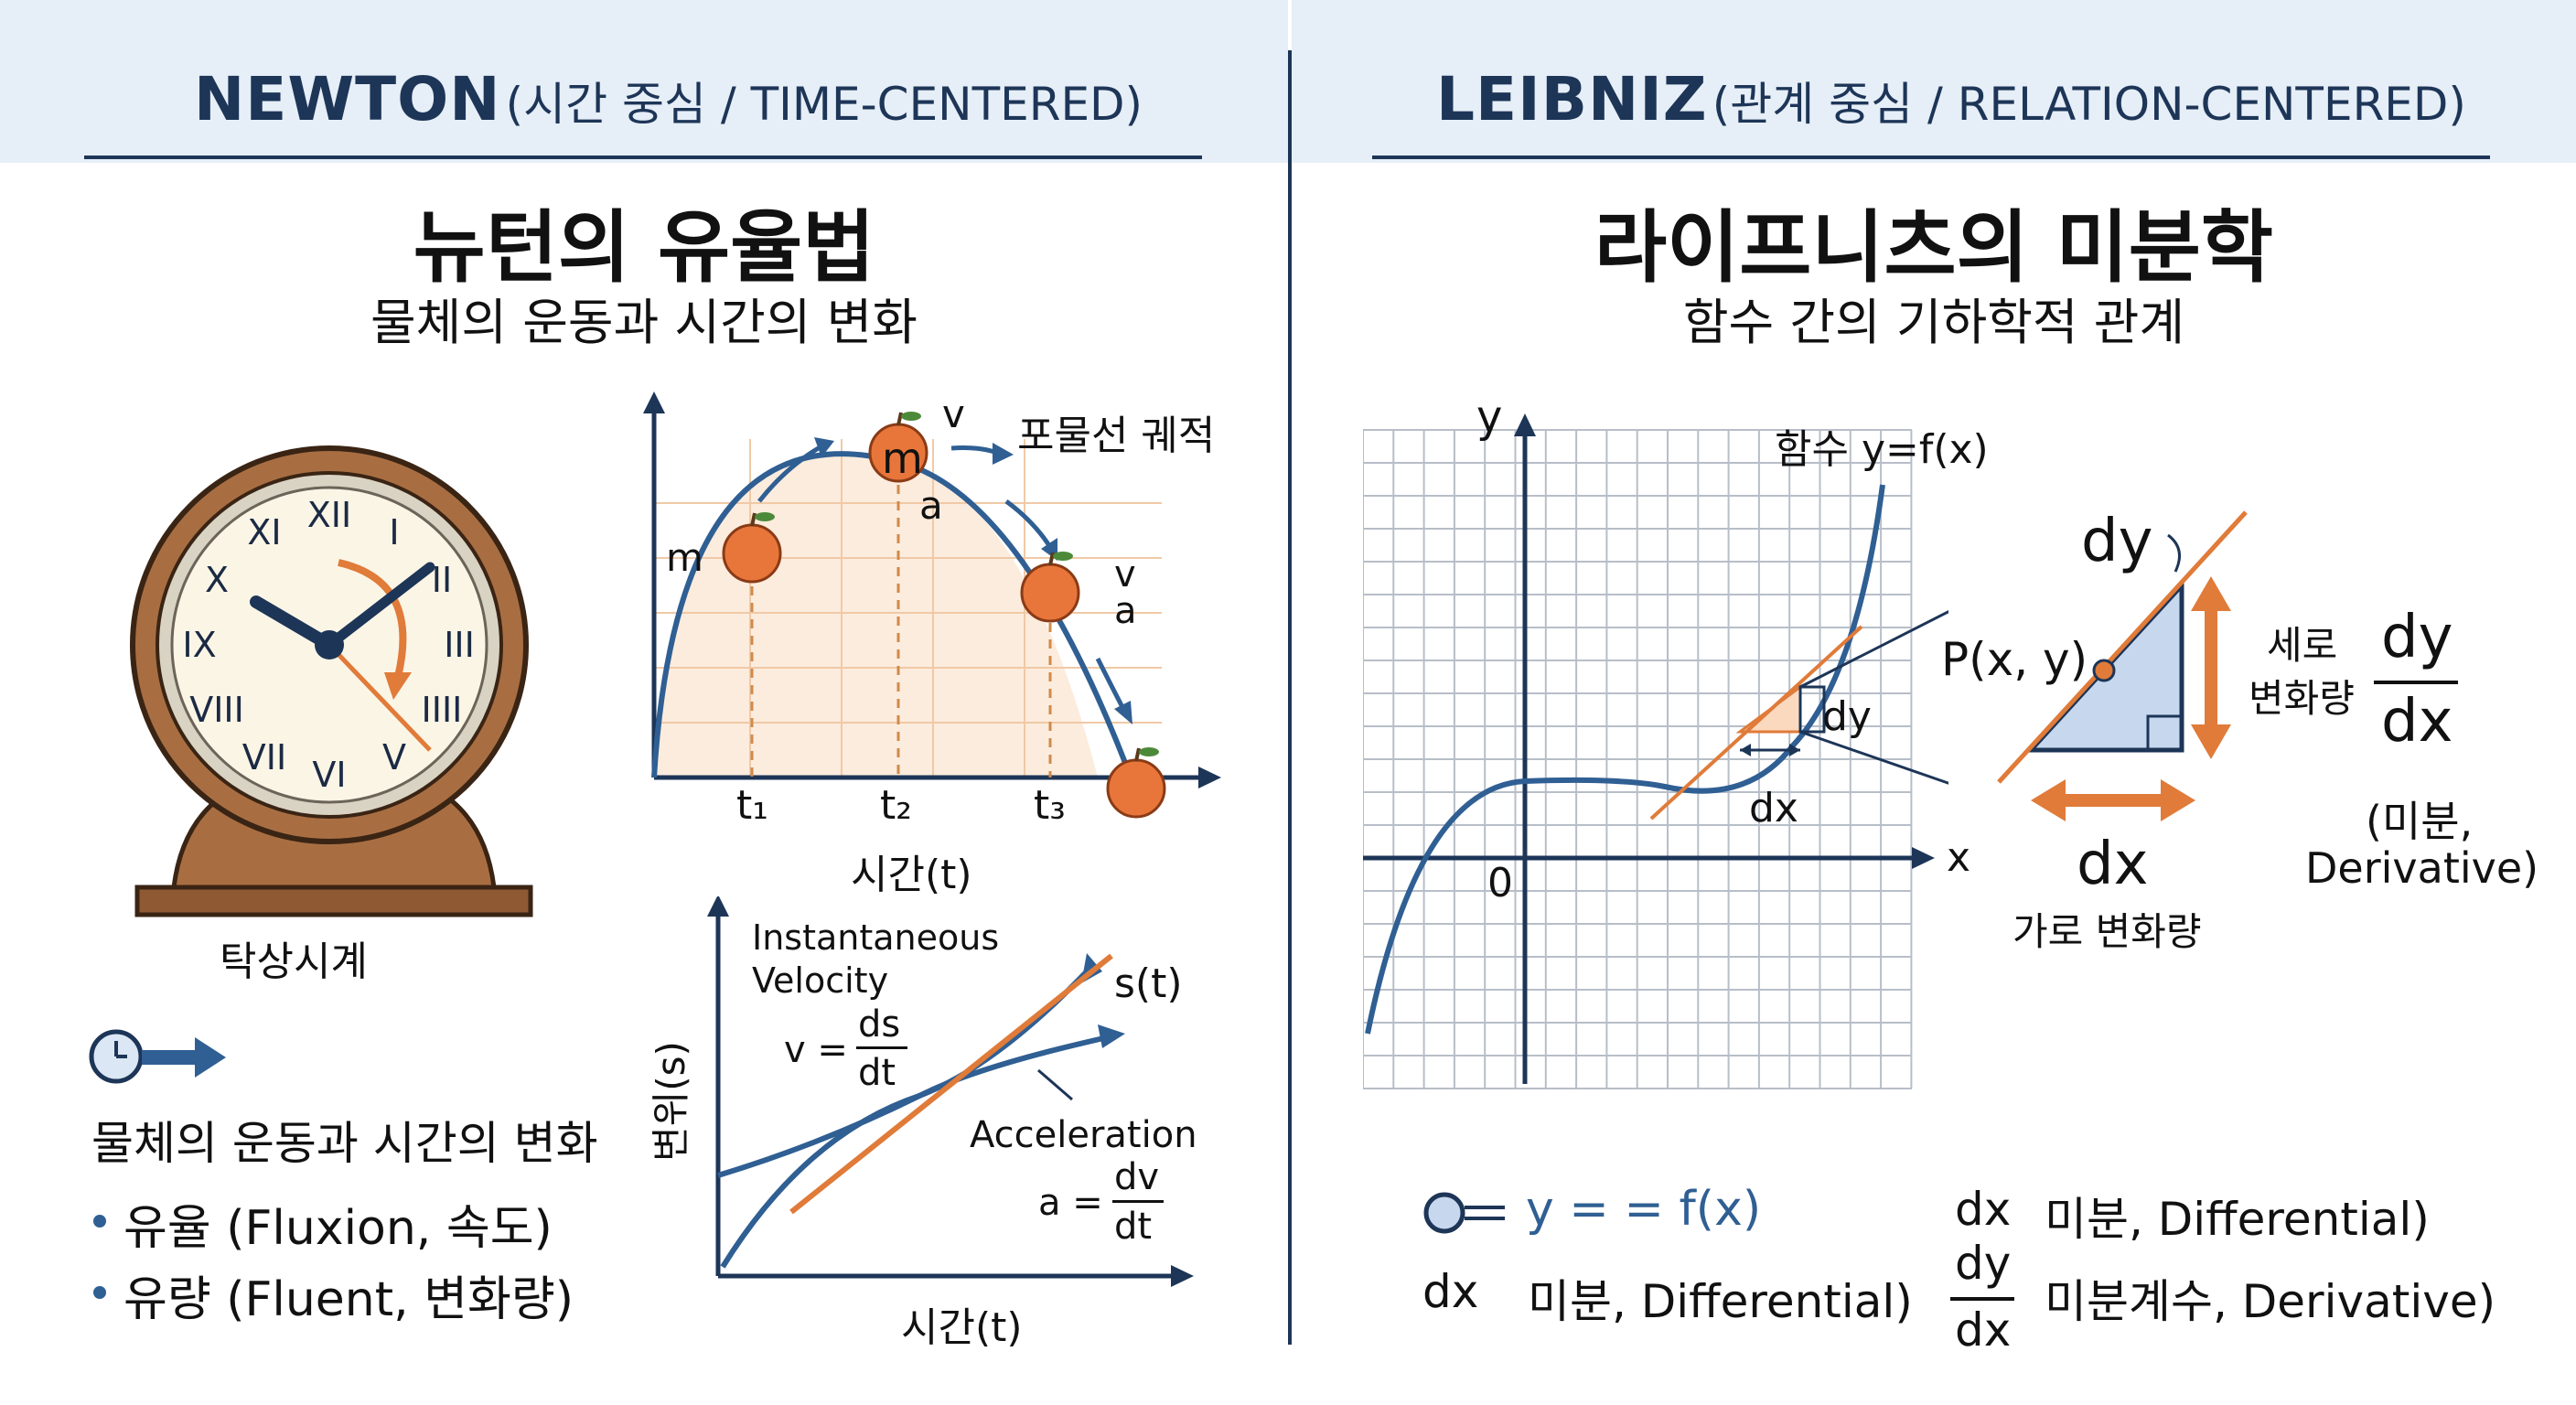 This screenshot has height=1405, width=2576. What do you see at coordinates (158, 1056) in the screenshot?
I see `time-arrow-icon` at bounding box center [158, 1056].